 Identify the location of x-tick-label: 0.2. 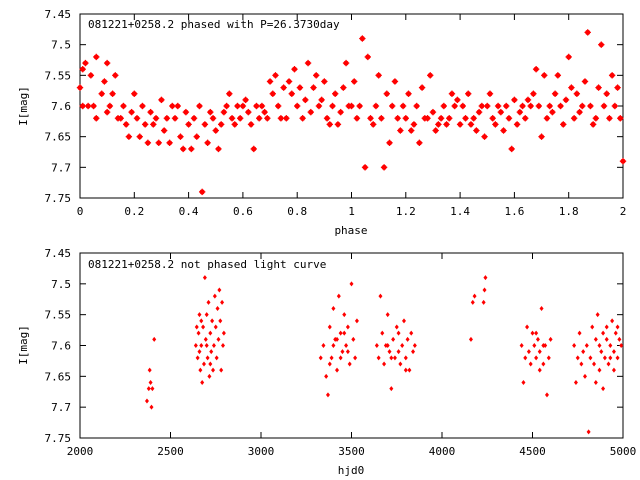
(134, 211).